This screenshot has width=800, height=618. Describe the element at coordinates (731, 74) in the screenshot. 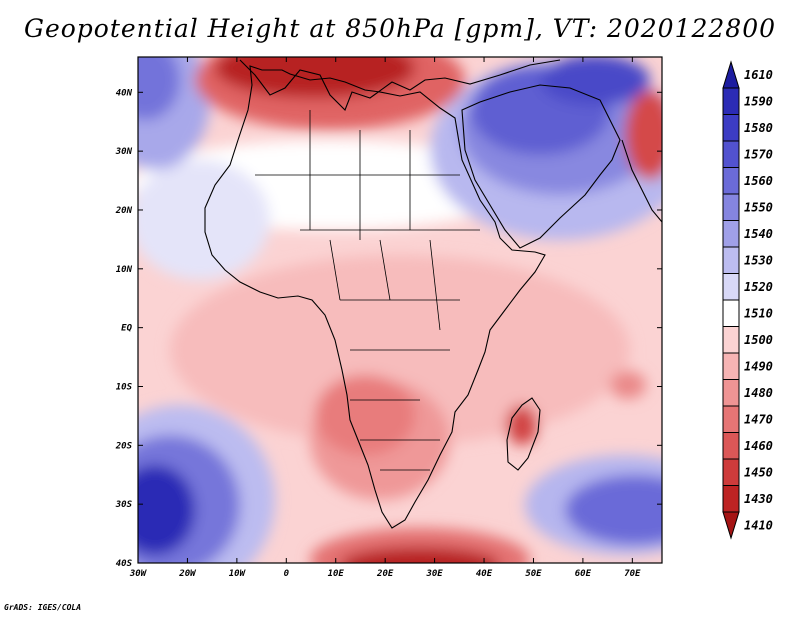

I see `colorbar-max-arrow` at that location.